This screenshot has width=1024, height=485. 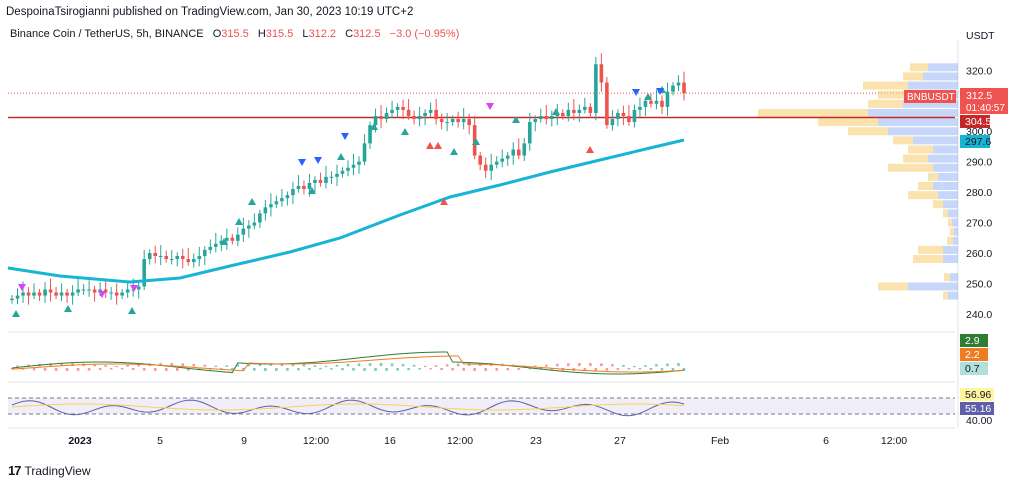 What do you see at coordinates (978, 395) in the screenshot?
I see `rsi-ma-value: 56.96` at bounding box center [978, 395].